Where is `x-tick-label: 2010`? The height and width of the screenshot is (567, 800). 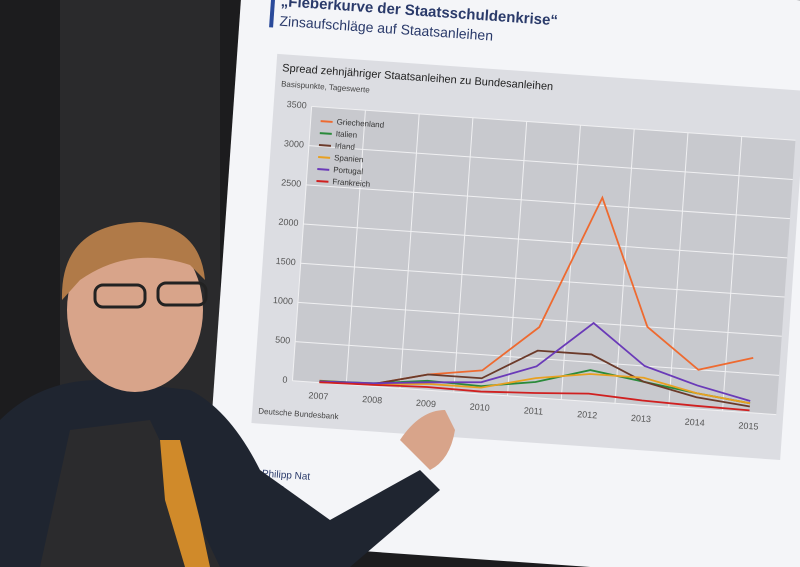
x-tick-label: 2010 is located at coordinates (479, 407).